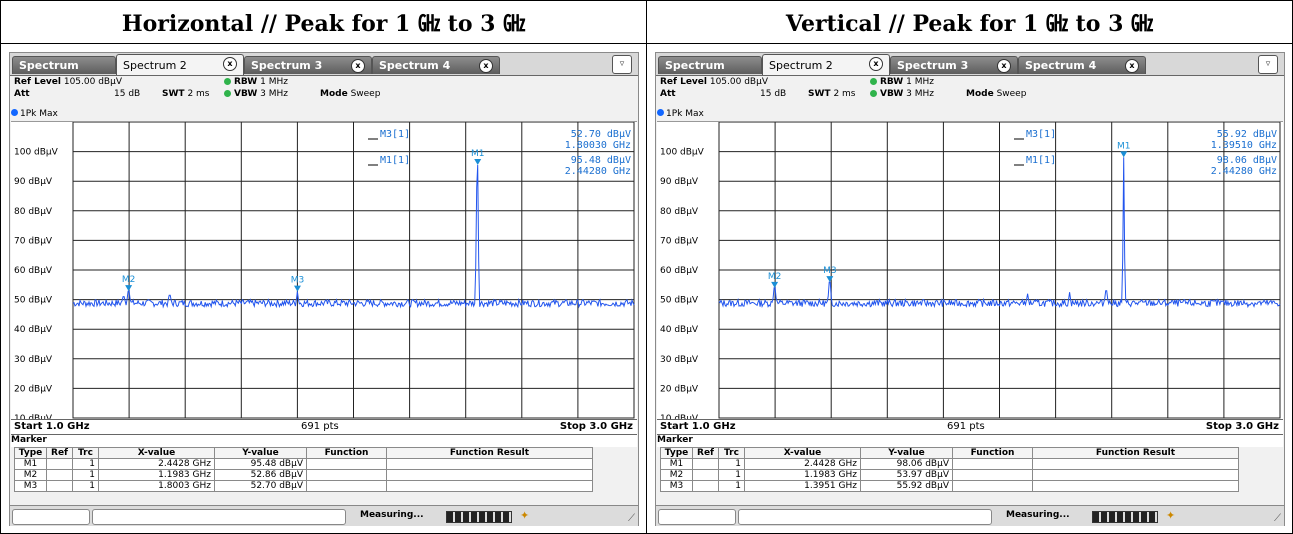 This screenshot has width=1293, height=534. I want to click on marker-table-title: Marker, so click(324, 441).